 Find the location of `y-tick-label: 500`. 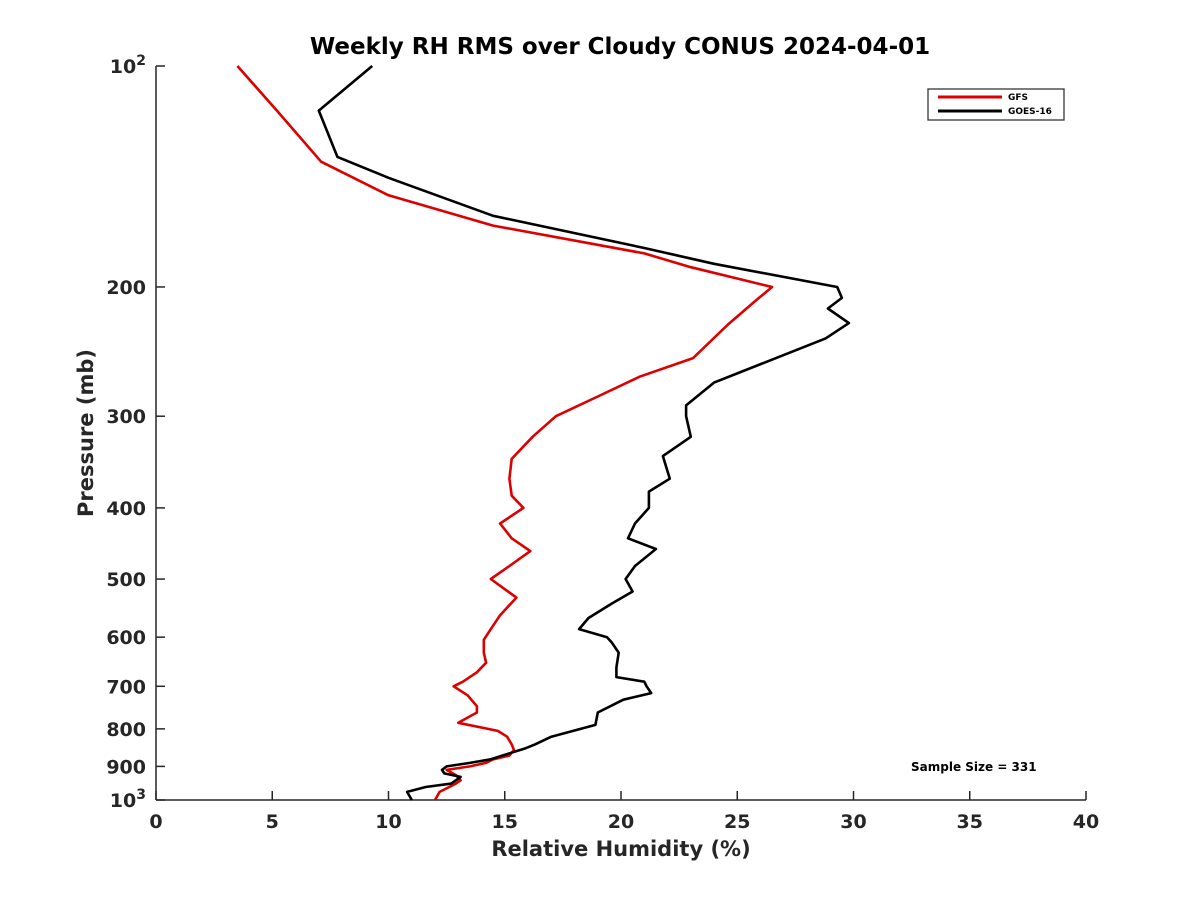

y-tick-label: 500 is located at coordinates (126, 580).